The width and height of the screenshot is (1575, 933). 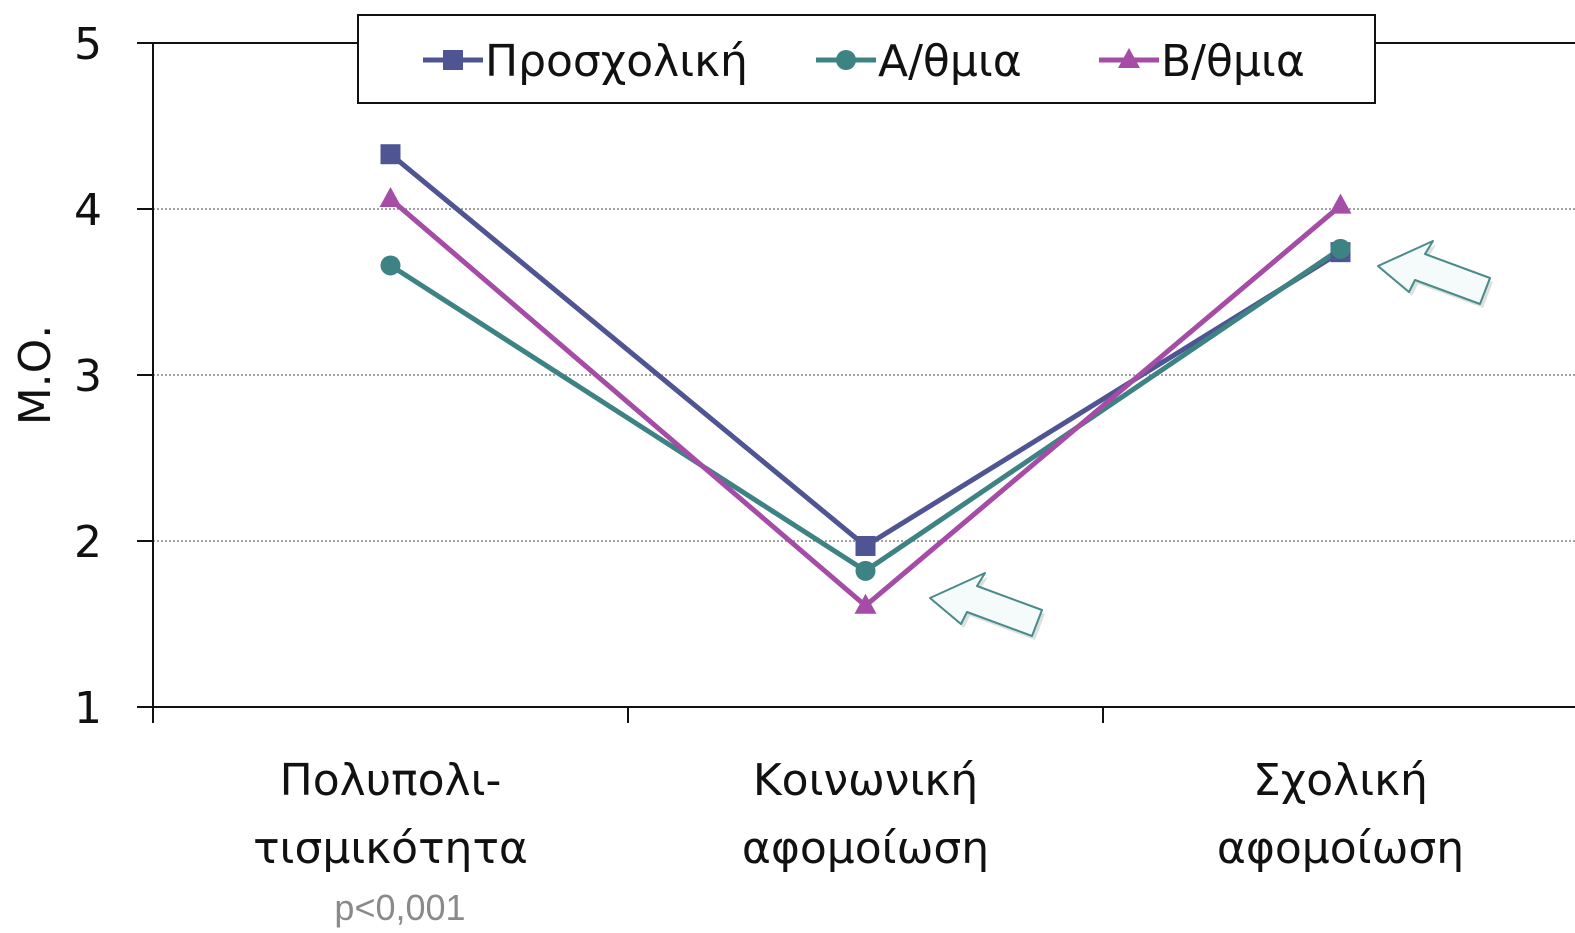 I want to click on legend-label-0: Προσχολική, so click(x=616, y=61).